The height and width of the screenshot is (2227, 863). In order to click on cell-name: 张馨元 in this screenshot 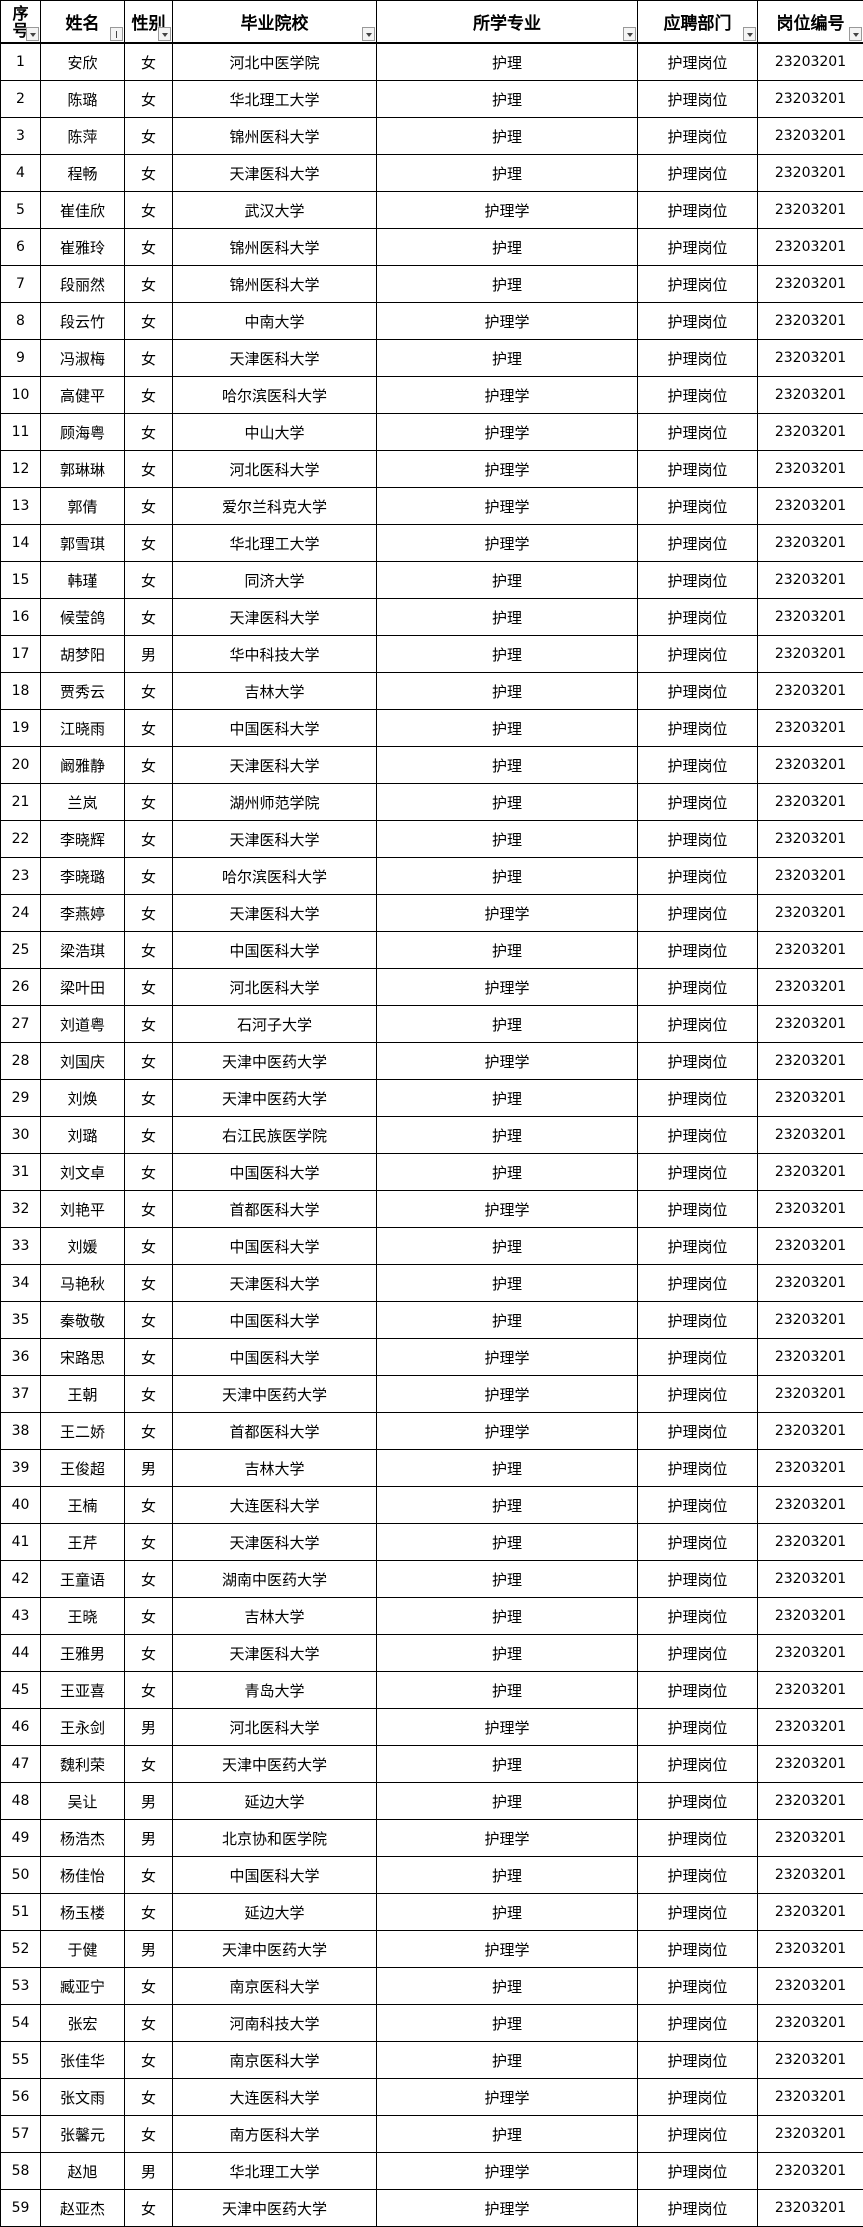, I will do `click(83, 2134)`.